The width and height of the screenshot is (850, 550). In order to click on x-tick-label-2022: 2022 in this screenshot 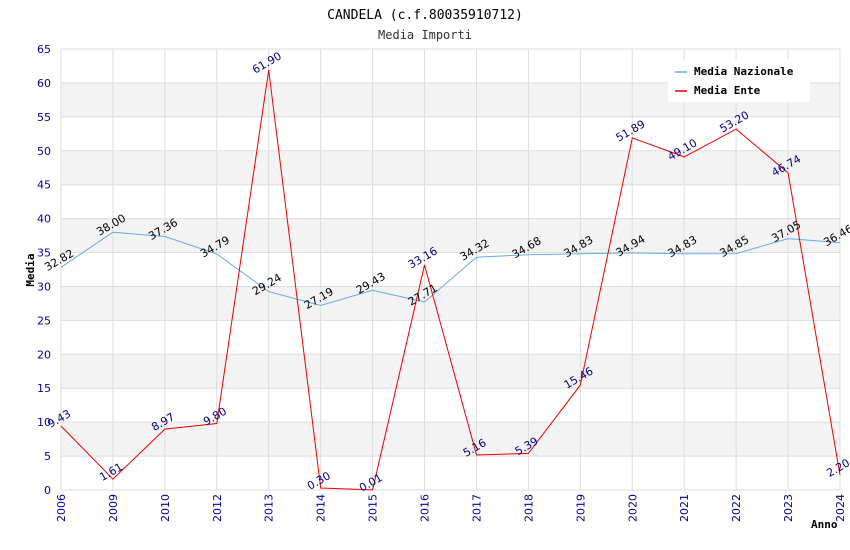, I will do `click(736, 508)`.